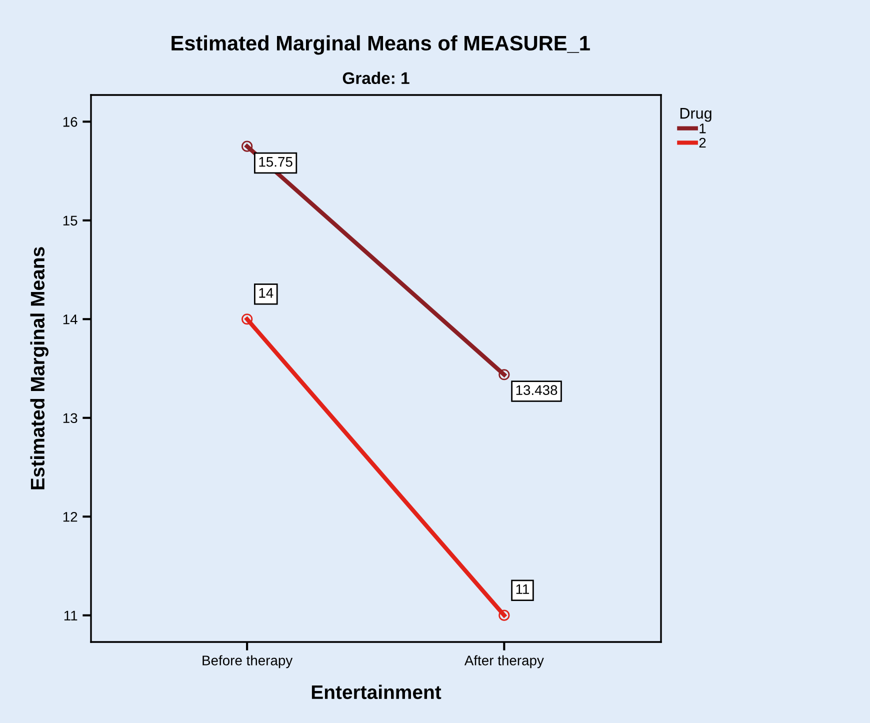  What do you see at coordinates (70, 319) in the screenshot?
I see `y-tick-label: 14` at bounding box center [70, 319].